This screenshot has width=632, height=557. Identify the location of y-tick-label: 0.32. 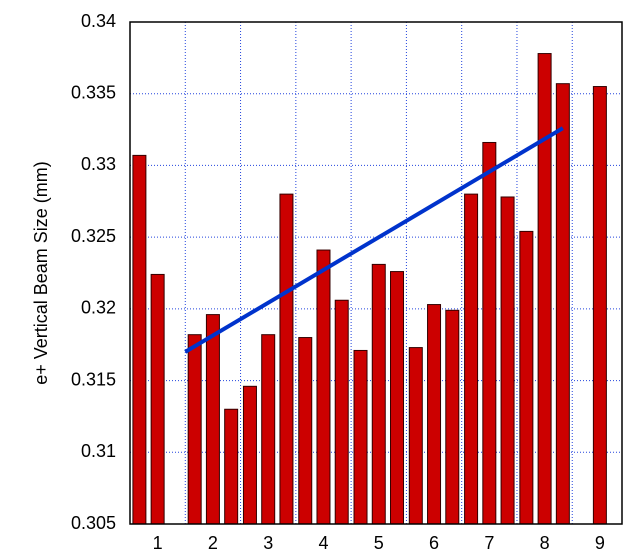
(98, 308).